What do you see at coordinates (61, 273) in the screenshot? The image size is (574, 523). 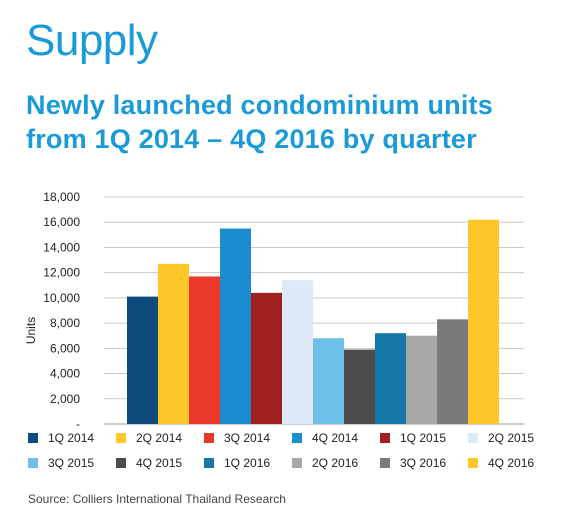 I see `y-tick-label: 12,000` at bounding box center [61, 273].